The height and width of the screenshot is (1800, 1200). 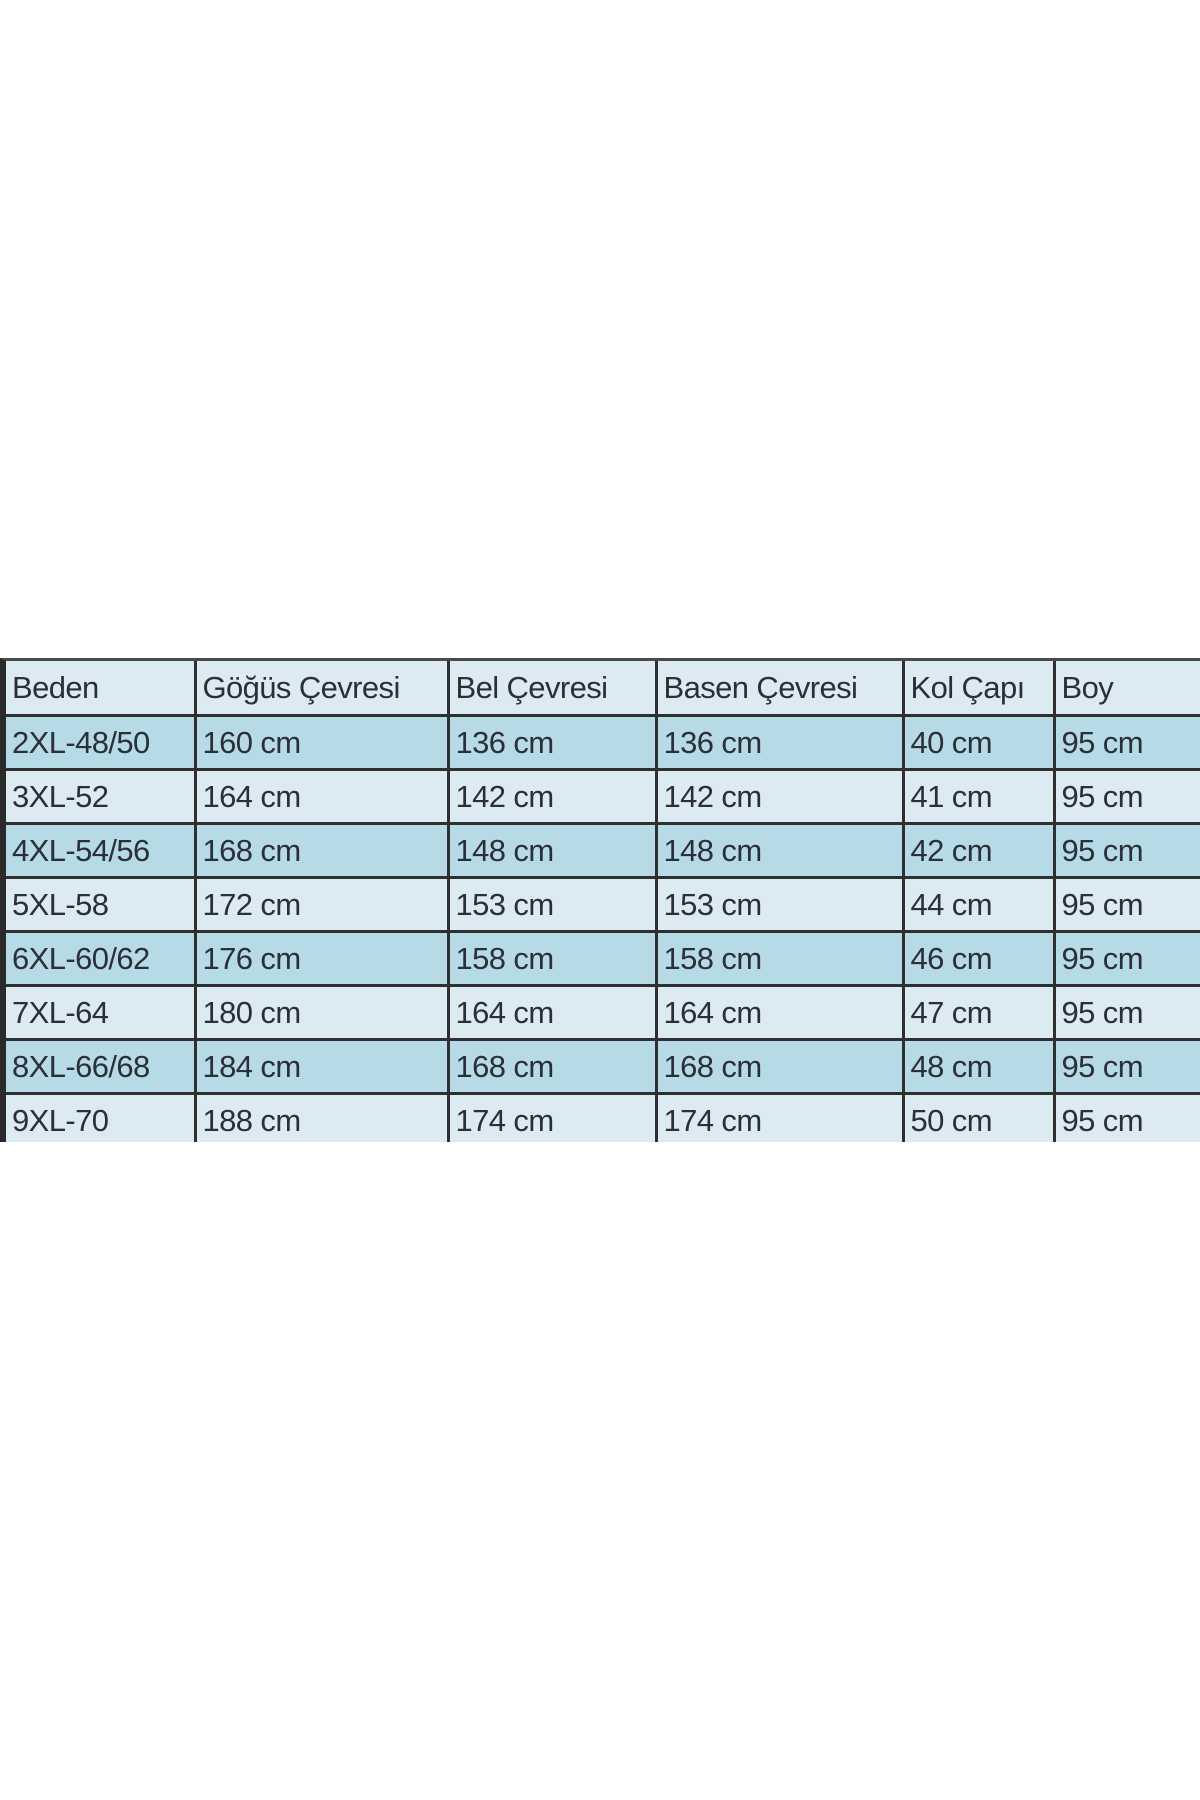 I want to click on cell-bel: 164 cm, so click(x=553, y=1013).